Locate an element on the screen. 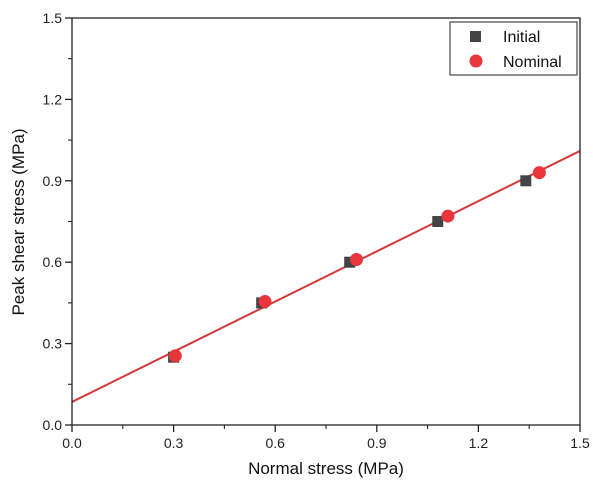  x-tick-label: 1.5 is located at coordinates (580, 443).